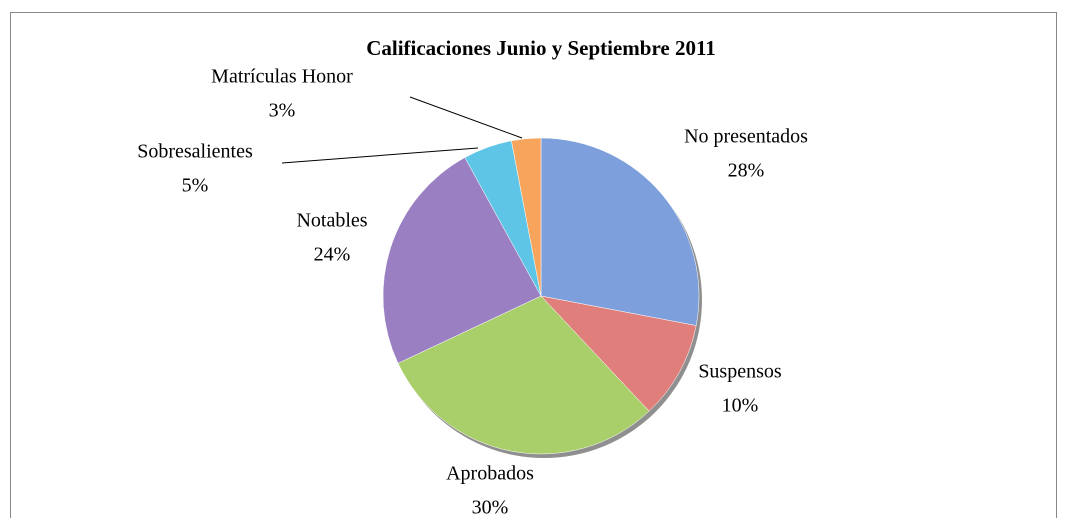 Image resolution: width=1067 pixels, height=518 pixels. I want to click on slice-label: Sobresalientes, so click(195, 152).